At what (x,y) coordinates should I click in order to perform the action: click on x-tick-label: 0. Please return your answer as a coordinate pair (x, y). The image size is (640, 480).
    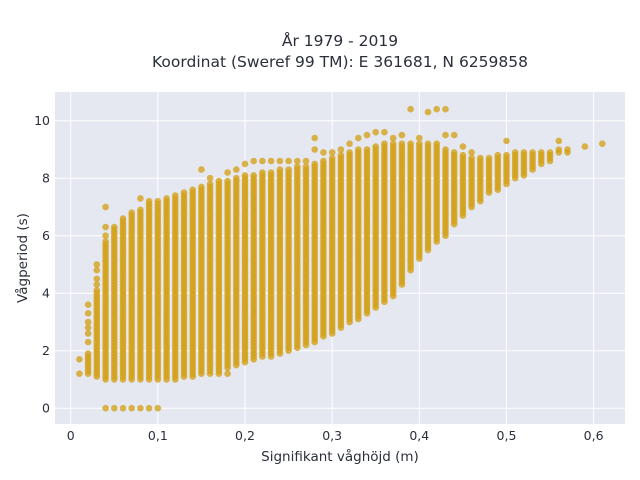
    Looking at the image, I should click on (71, 435).